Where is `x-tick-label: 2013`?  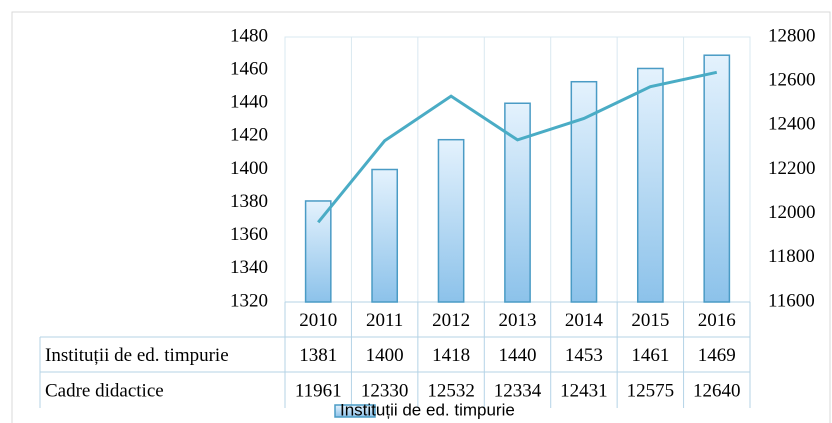
x-tick-label: 2013 is located at coordinates (518, 320).